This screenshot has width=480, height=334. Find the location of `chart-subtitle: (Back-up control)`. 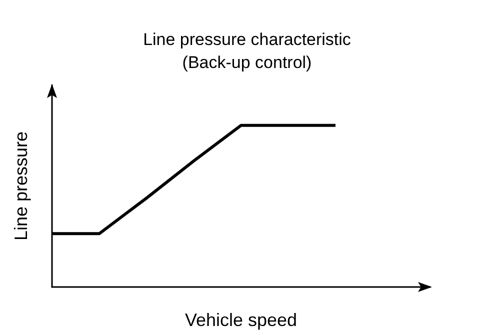

chart-subtitle: (Back-up control) is located at coordinates (247, 62).